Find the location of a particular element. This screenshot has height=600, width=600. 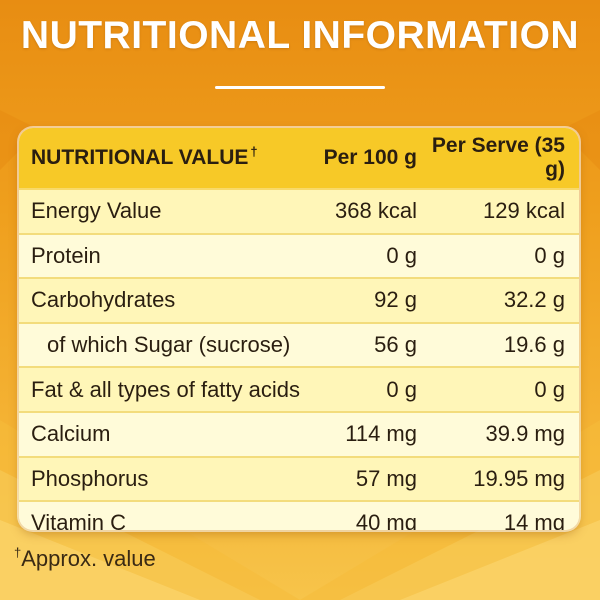

row-per-100g: 57 mg is located at coordinates (363, 478).